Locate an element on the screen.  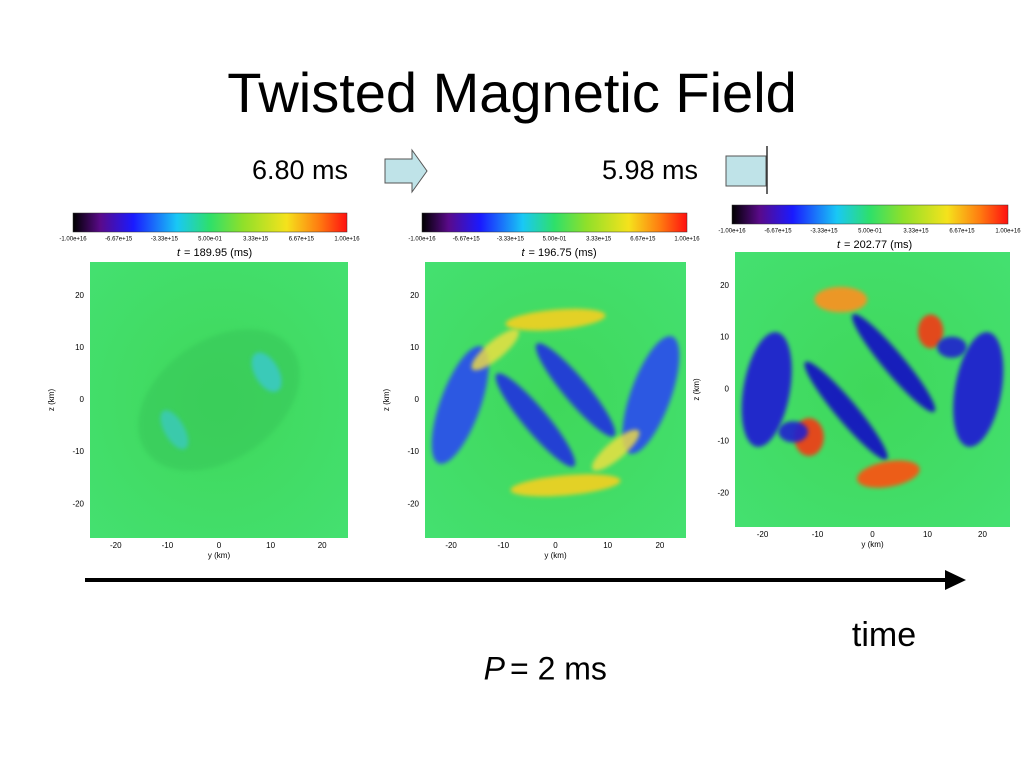
time-stamp: = 202.77 (ms) is located at coordinates (878, 245).